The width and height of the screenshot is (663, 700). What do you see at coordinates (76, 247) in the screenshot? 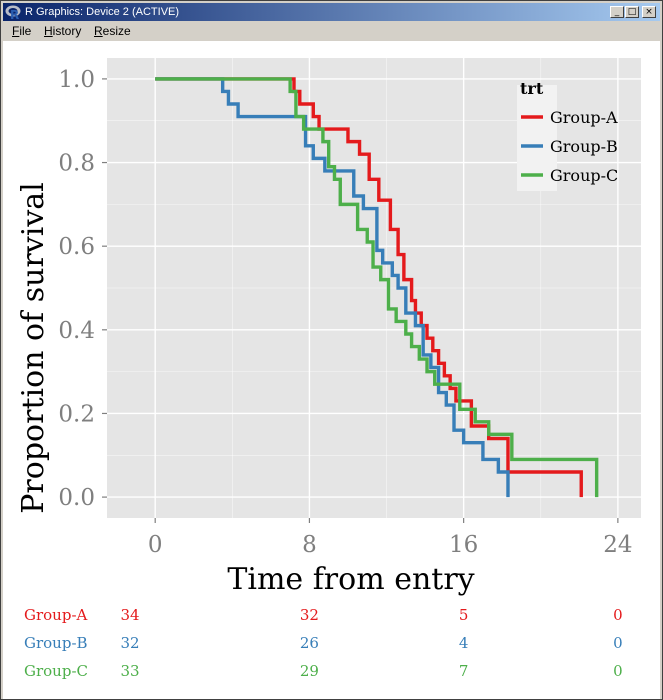
I see `y-tick-label: 0.6` at bounding box center [76, 247].